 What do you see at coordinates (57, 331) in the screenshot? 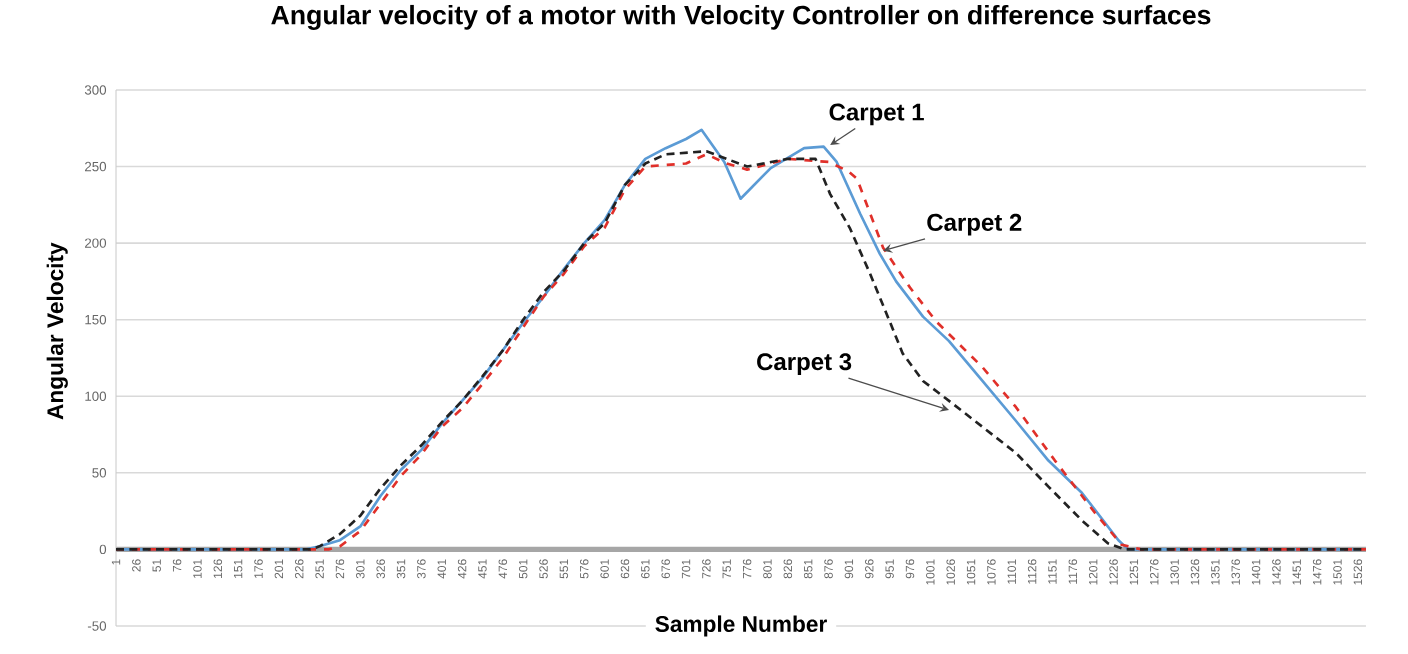
I see `y-axis-title: Angular Velocity` at bounding box center [57, 331].